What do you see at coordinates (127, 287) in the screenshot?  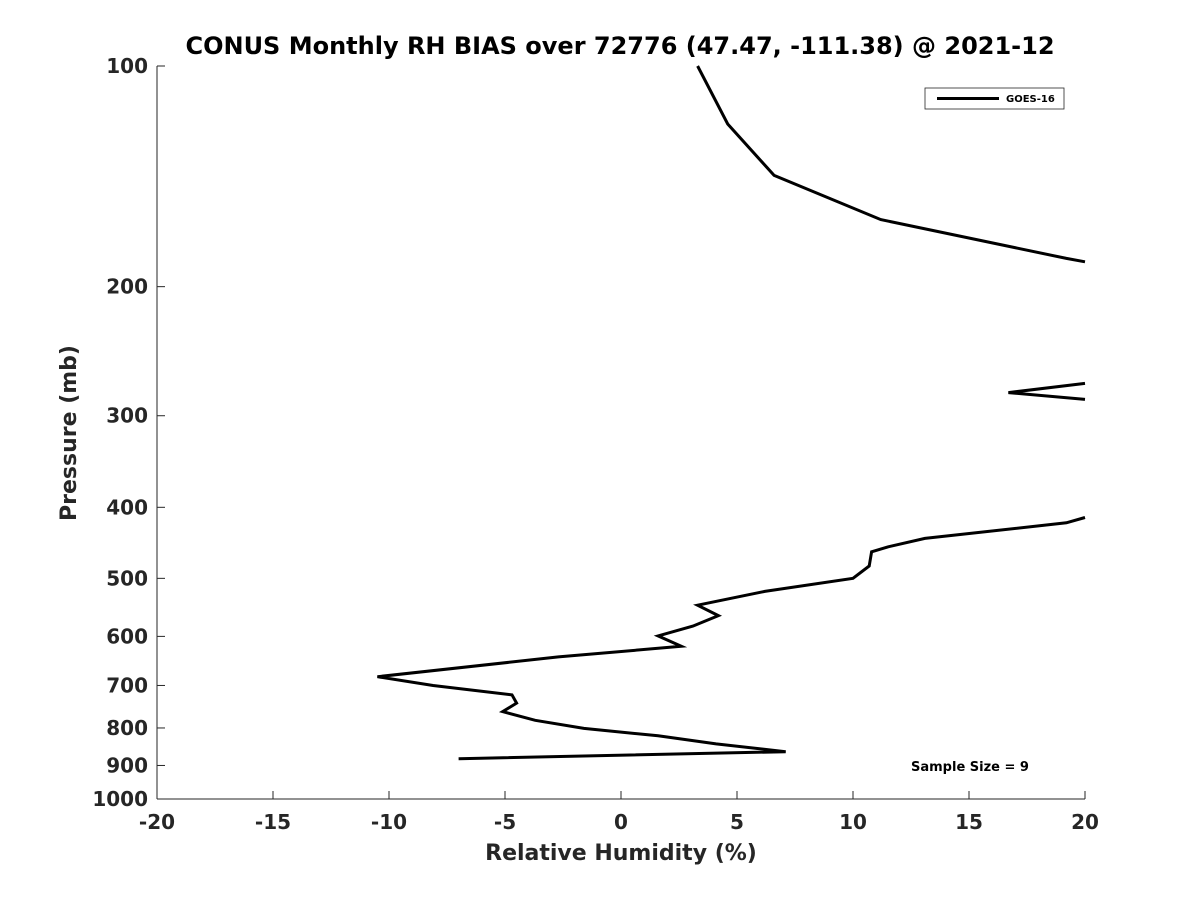 I see `y-tick-label: 200` at bounding box center [127, 287].